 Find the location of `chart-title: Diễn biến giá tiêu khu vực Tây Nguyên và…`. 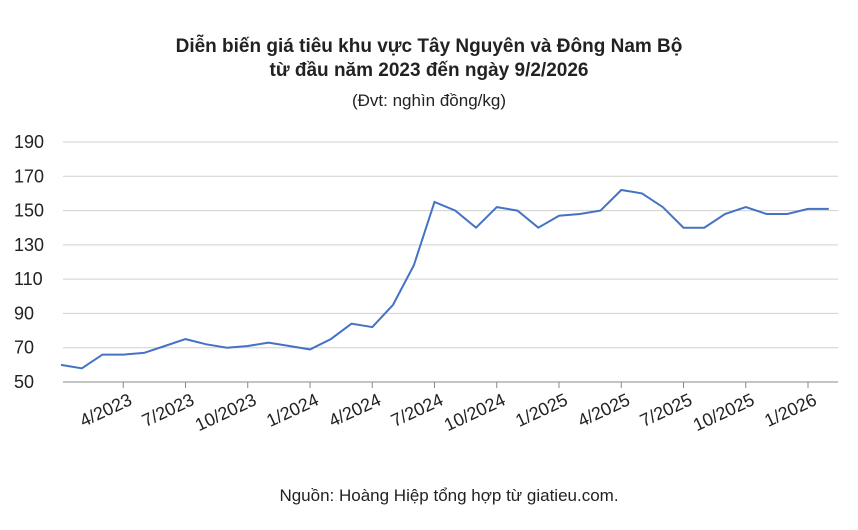

chart-title: Diễn biến giá tiêu khu vực Tây Nguyên và… is located at coordinates (429, 46).